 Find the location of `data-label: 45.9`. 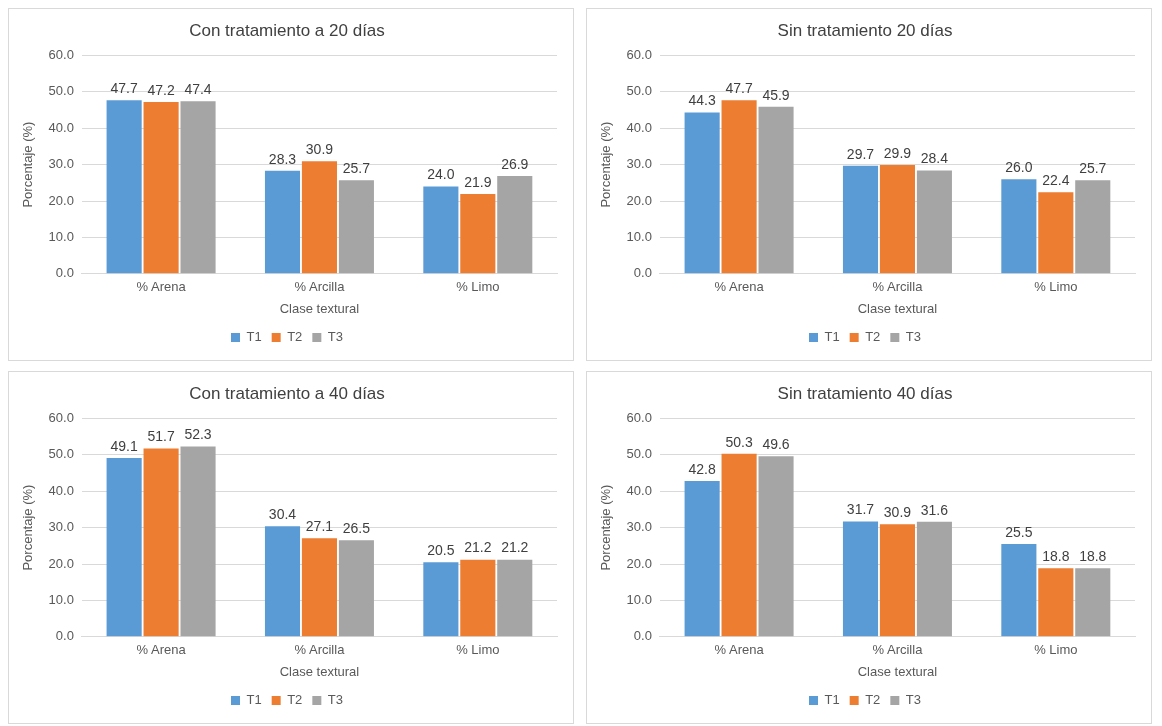

data-label: 45.9 is located at coordinates (776, 94).